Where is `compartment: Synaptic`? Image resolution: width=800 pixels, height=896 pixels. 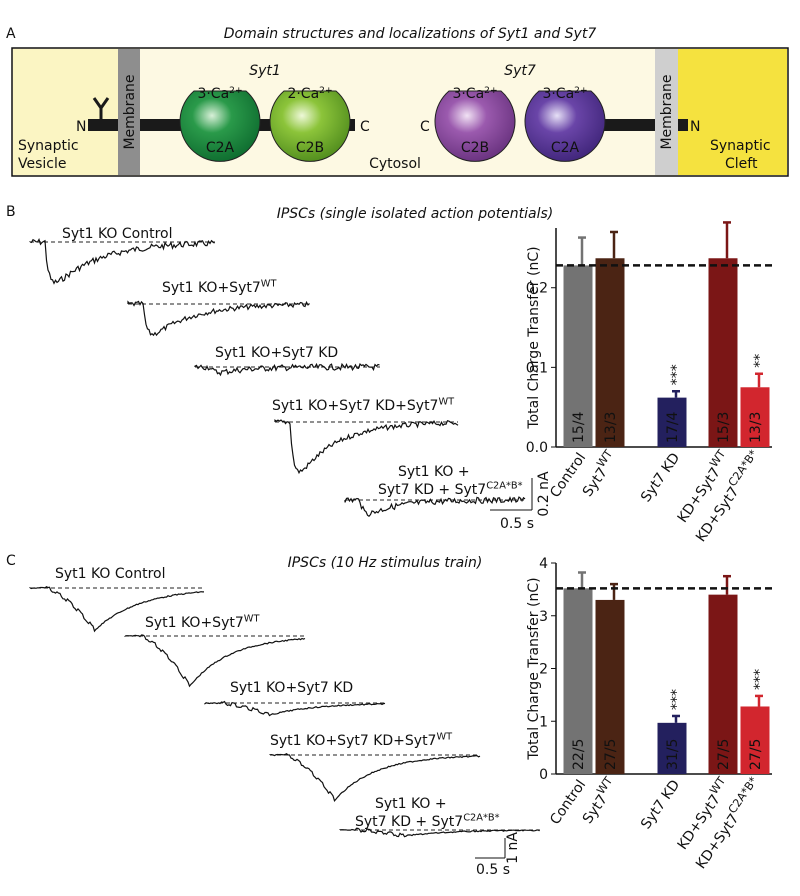 compartment: Synaptic is located at coordinates (740, 146).